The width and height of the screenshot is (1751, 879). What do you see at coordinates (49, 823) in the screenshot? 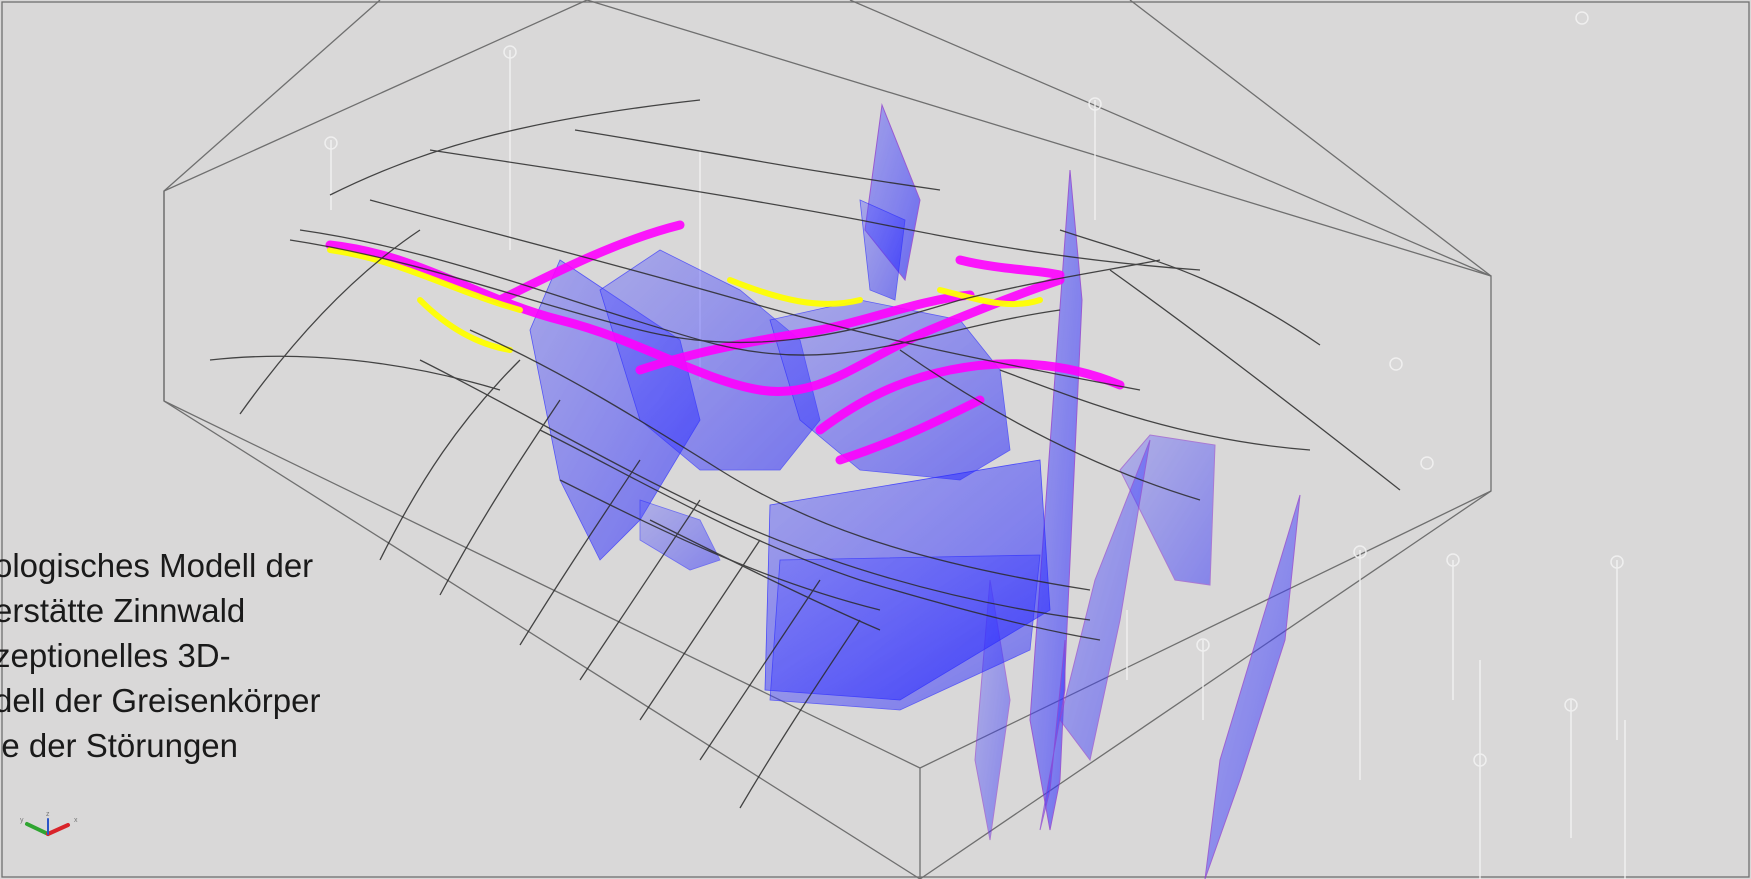
I see `axis-orientation-triad: y x z` at bounding box center [49, 823].